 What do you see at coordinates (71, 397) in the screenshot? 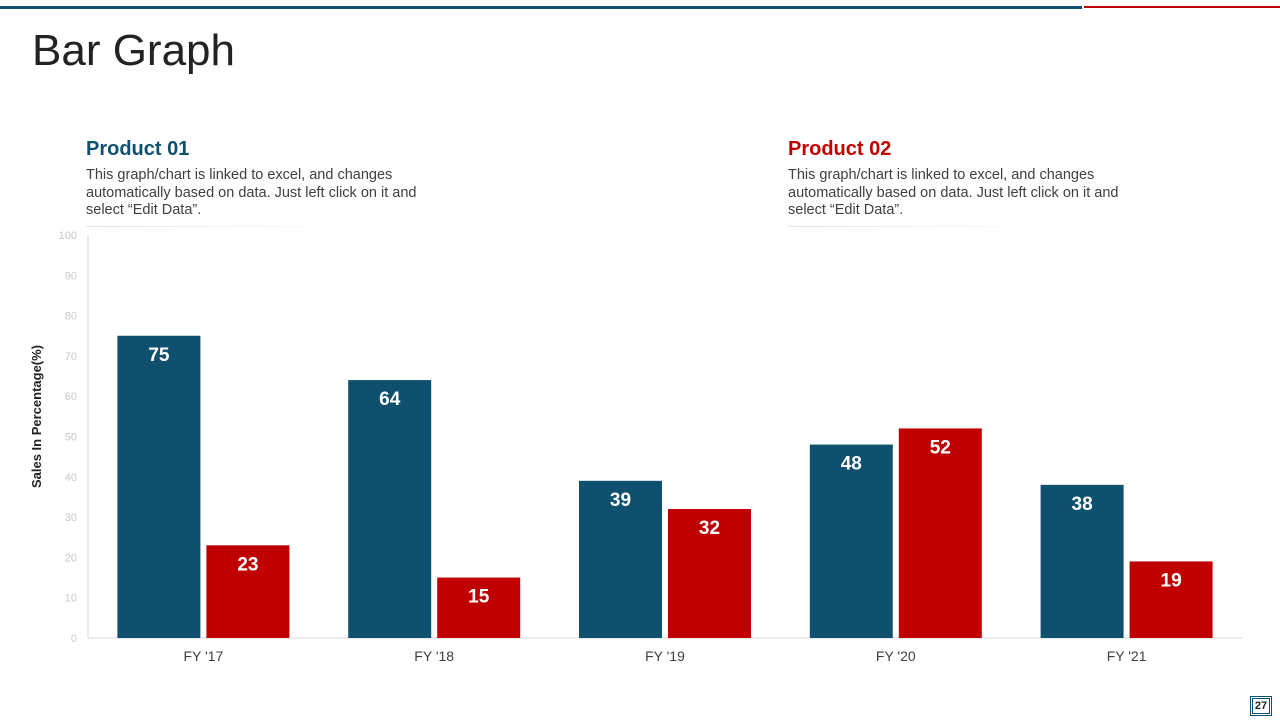
I see `y-tick-label: 60` at bounding box center [71, 397].